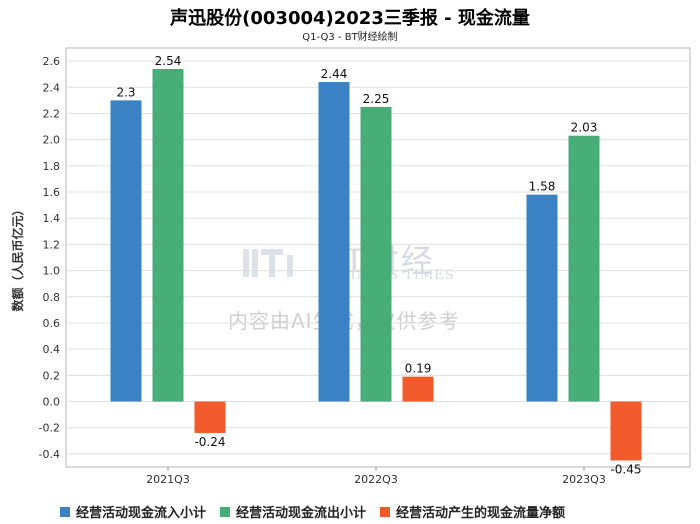 This screenshot has width=700, height=524. I want to click on y-tick-label: 2.4, so click(52, 87).